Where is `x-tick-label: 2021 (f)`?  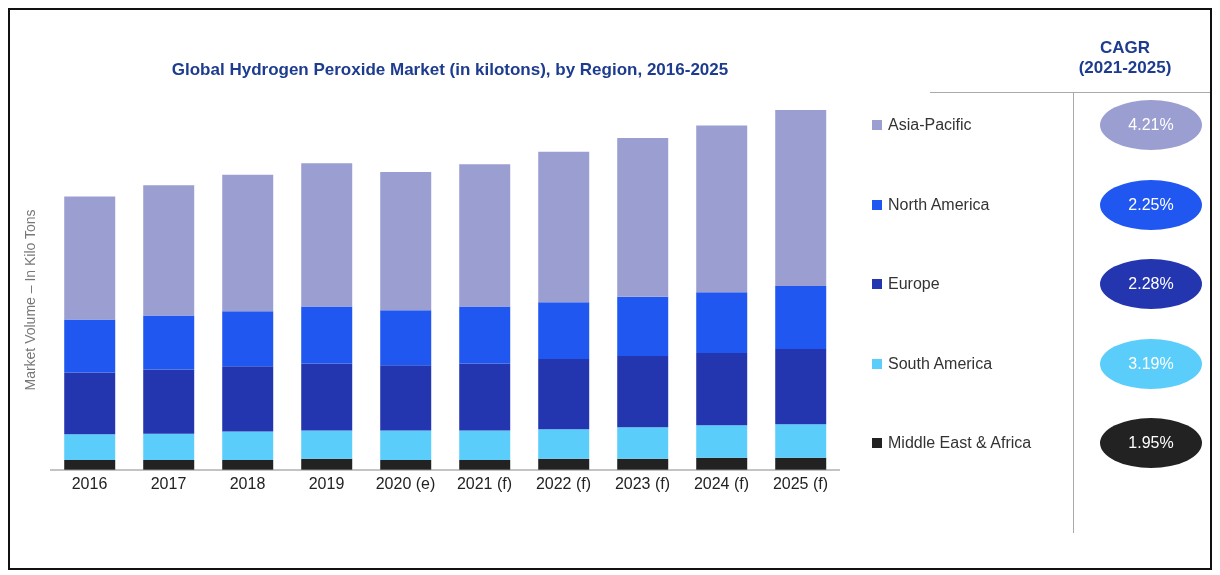 x-tick-label: 2021 (f) is located at coordinates (484, 484).